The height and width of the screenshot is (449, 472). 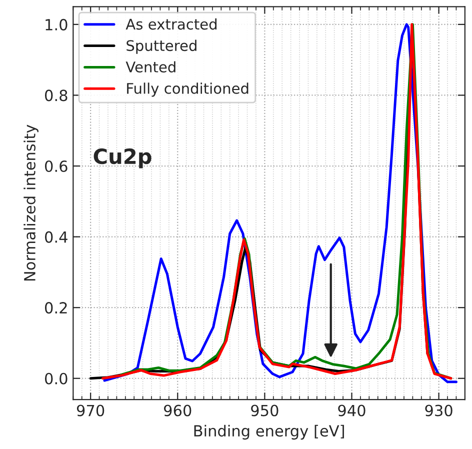 I want to click on legend-label: Fully conditioned, so click(x=187, y=89).